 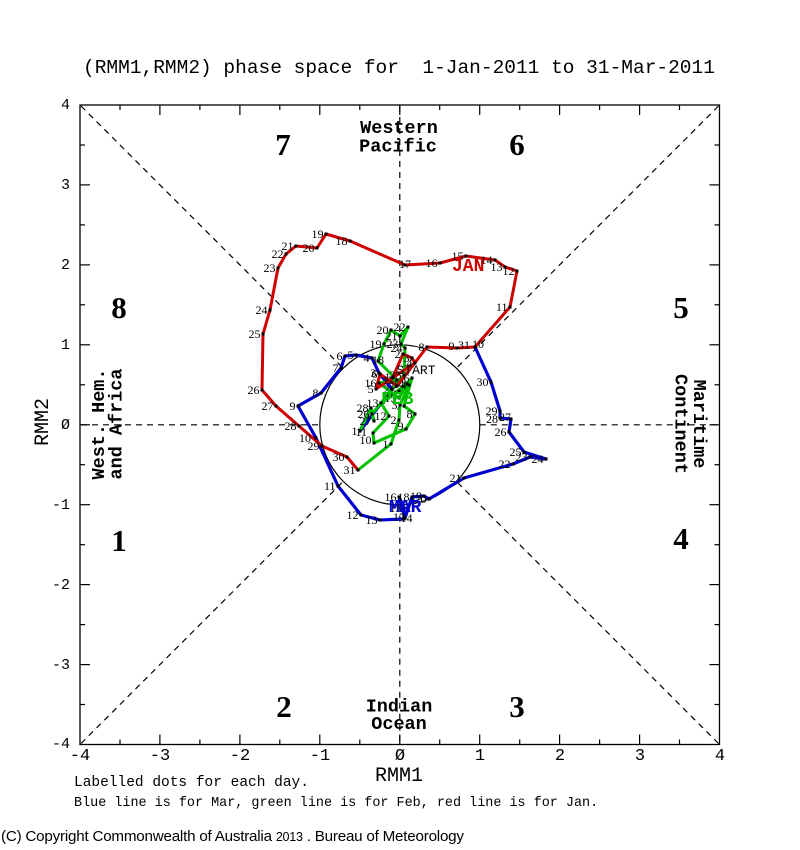 I want to click on svg-text: 19, so click(x=376, y=344).